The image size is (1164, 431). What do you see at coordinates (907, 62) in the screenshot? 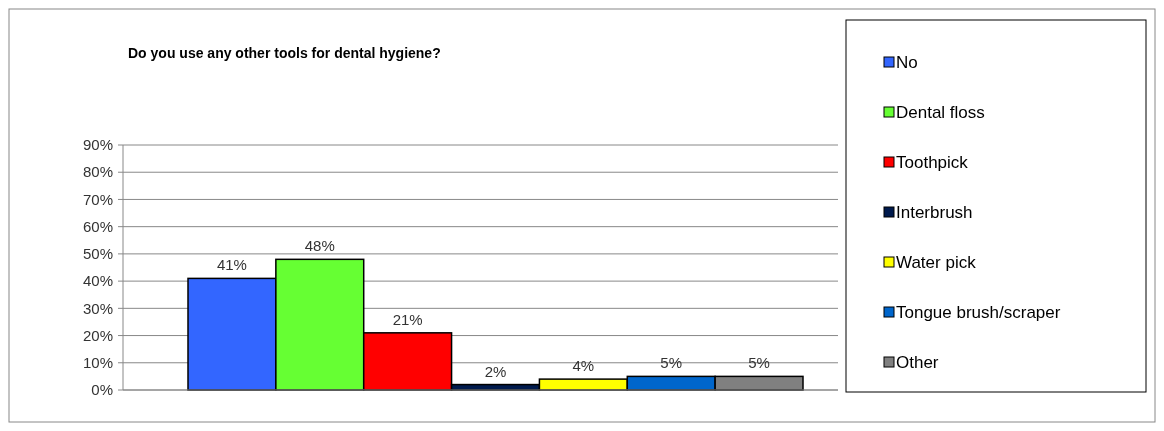
I see `legend-label: No` at bounding box center [907, 62].